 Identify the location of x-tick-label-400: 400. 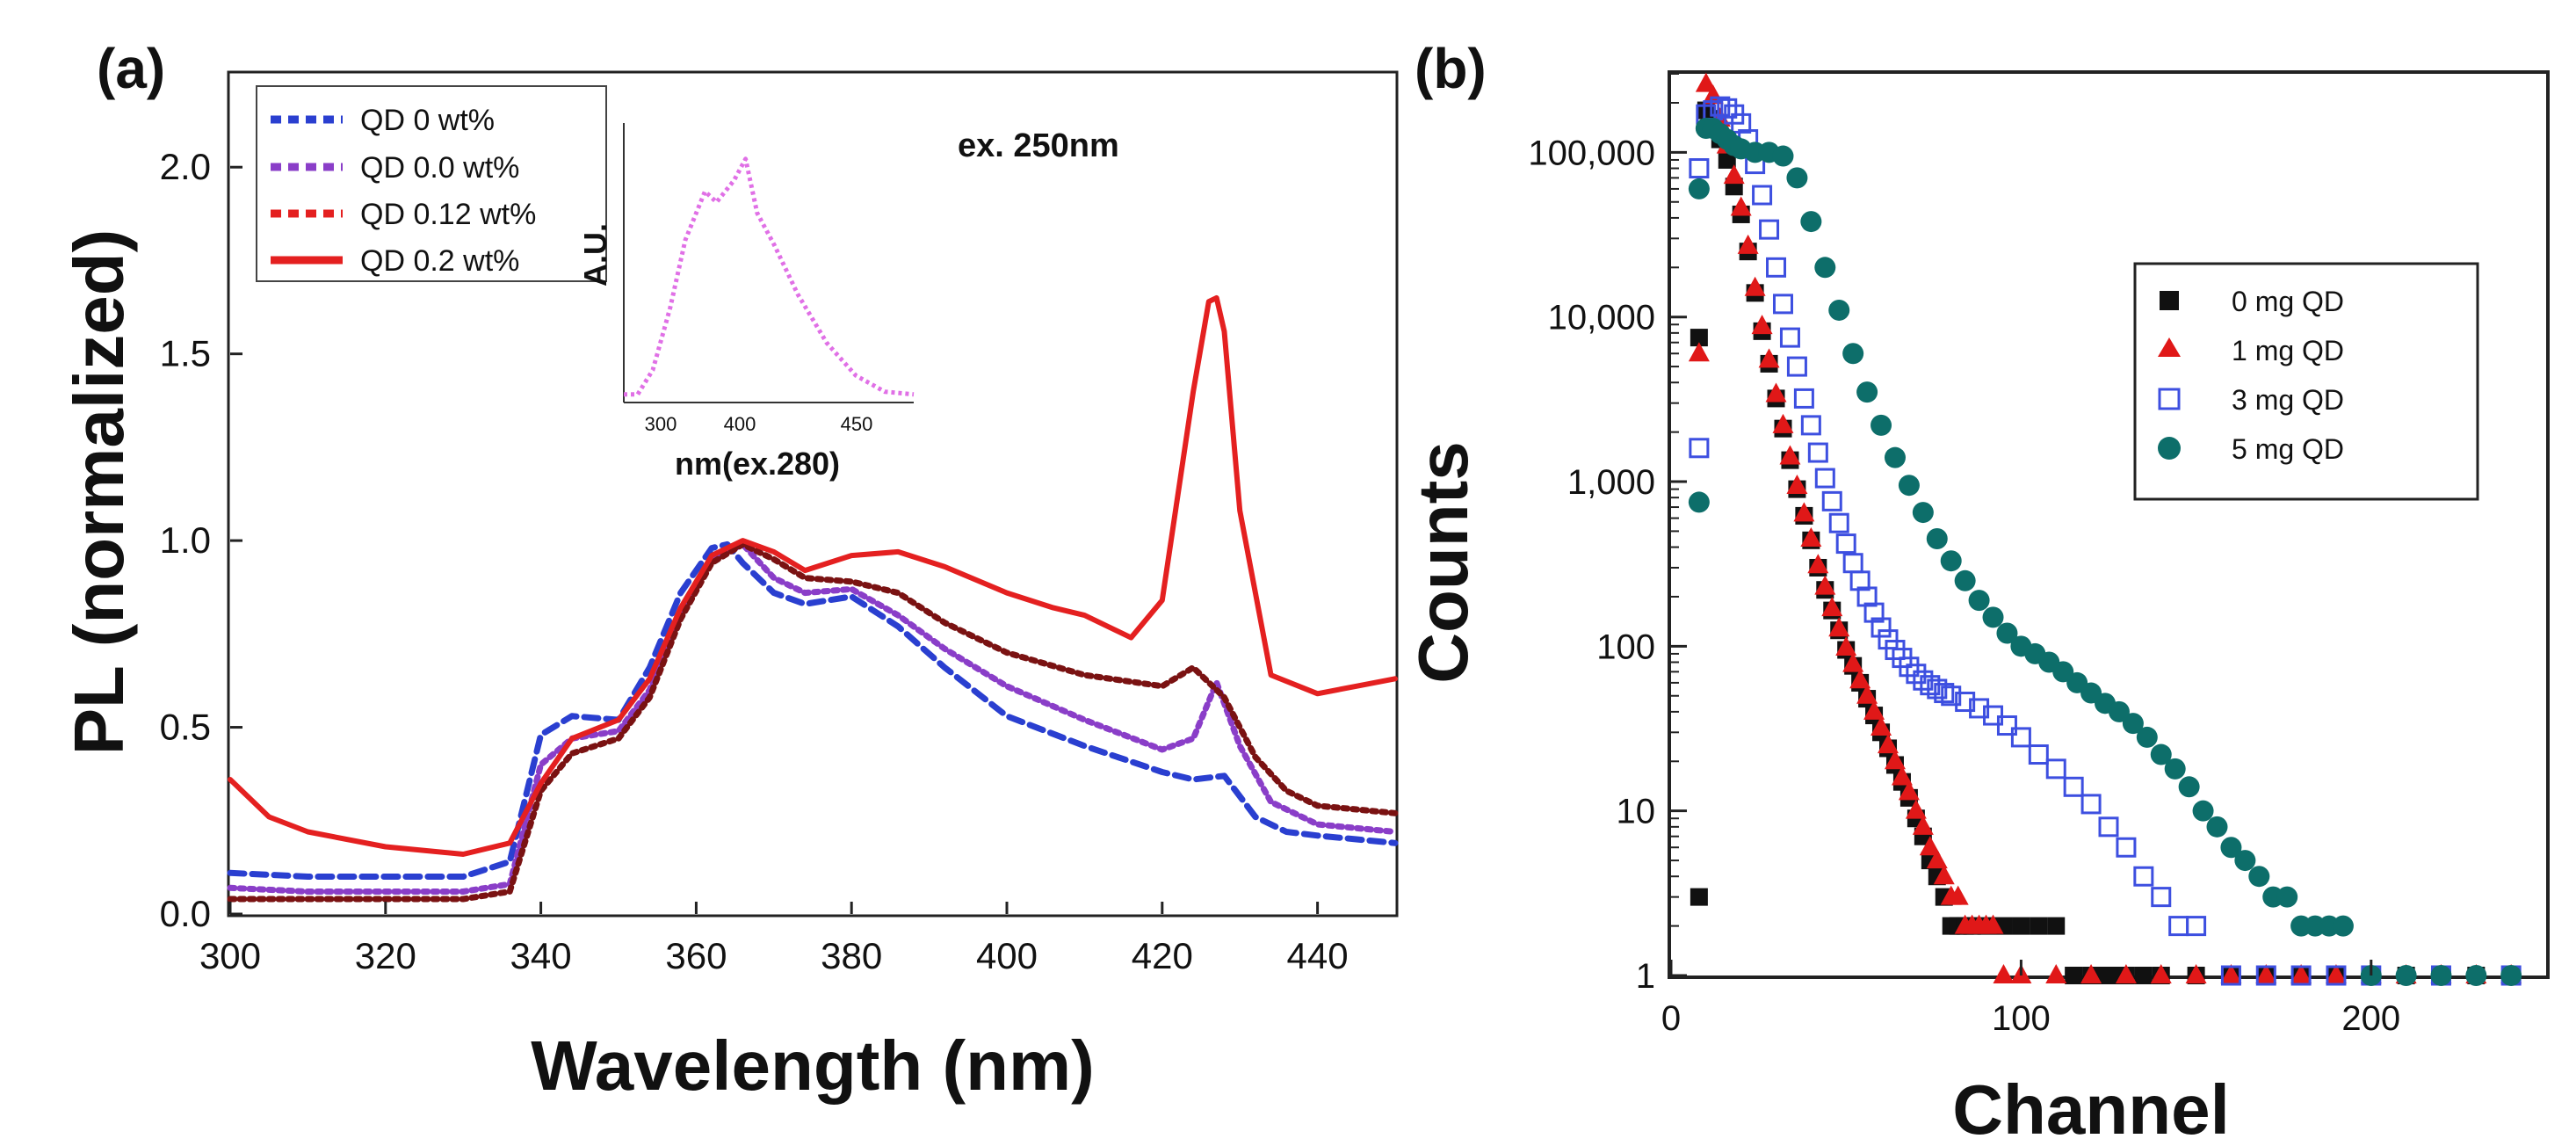
(1007, 956).